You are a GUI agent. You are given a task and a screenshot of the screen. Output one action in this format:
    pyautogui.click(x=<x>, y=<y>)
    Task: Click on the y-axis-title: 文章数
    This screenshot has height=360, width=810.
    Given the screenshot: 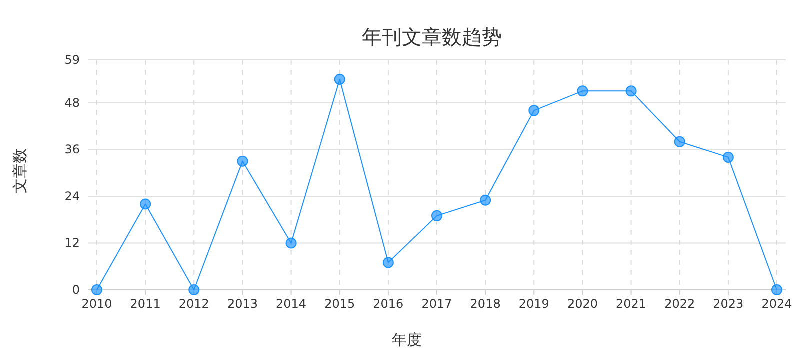 What is the action you would take?
    pyautogui.click(x=20, y=171)
    